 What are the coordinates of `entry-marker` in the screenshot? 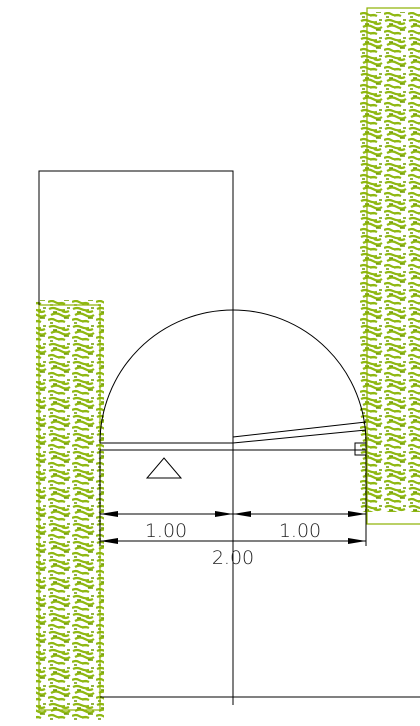 It's located at (164, 468).